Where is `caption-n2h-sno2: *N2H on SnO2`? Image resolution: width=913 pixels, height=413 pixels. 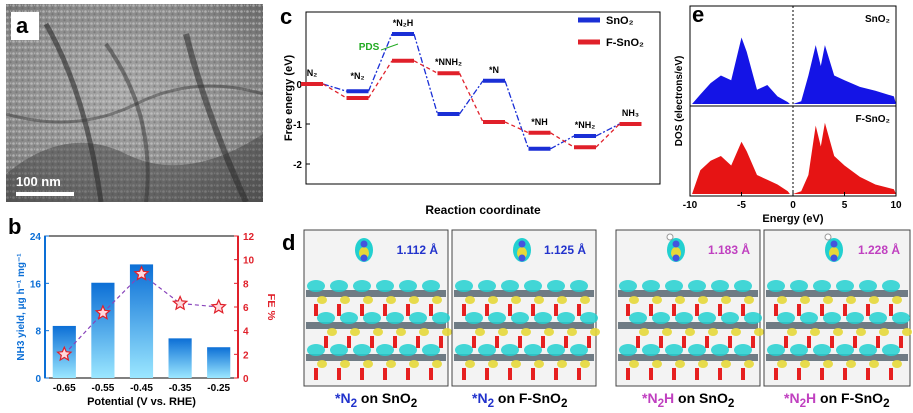
caption-n2h-sno2: *N2H on SnO2 is located at coordinates (688, 400).